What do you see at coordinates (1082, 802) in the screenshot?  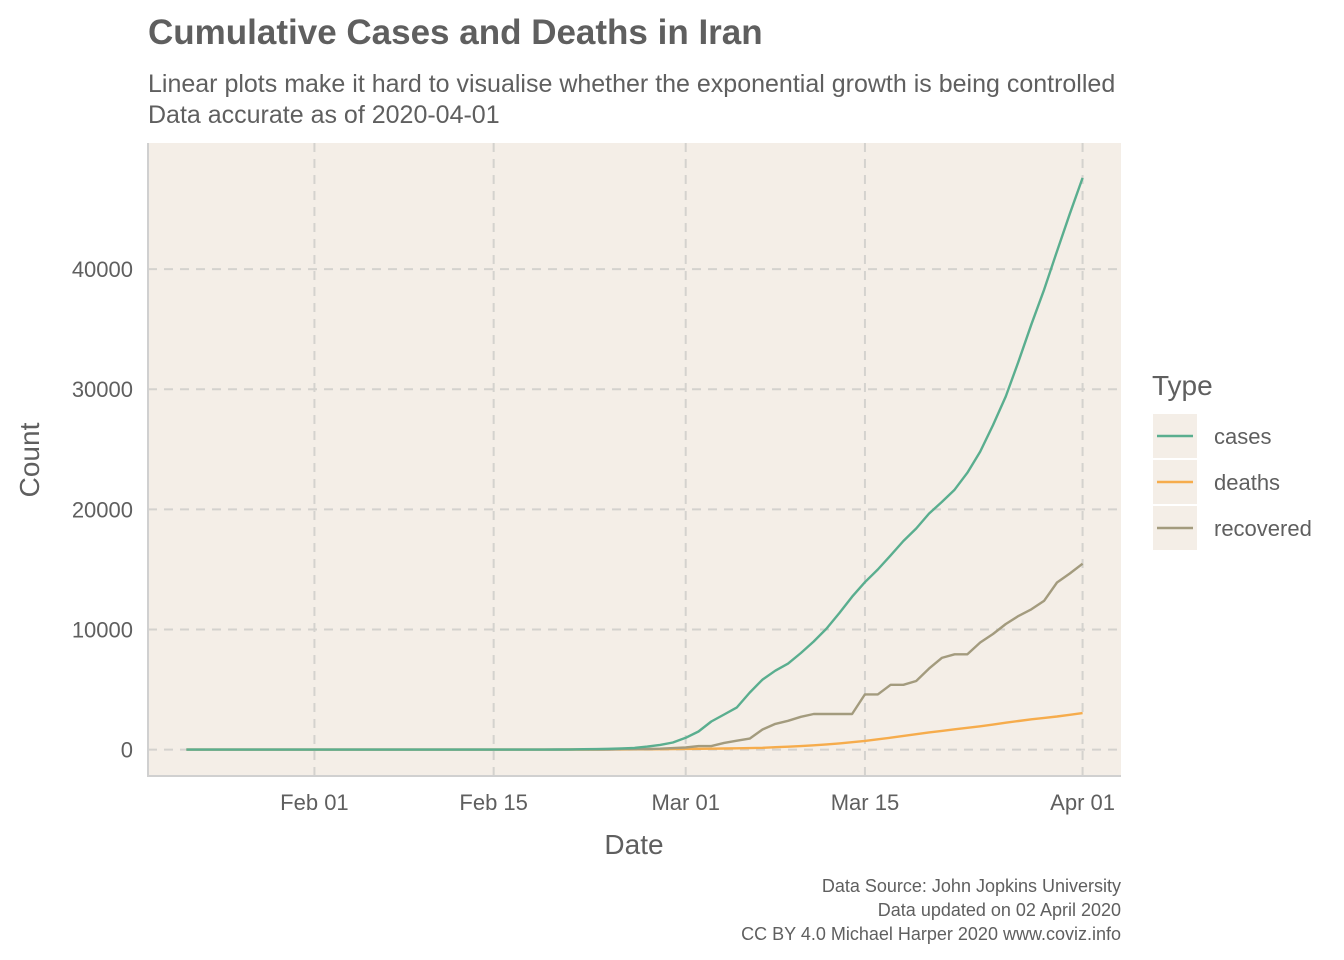 I see `x-tick-label: Apr 01` at bounding box center [1082, 802].